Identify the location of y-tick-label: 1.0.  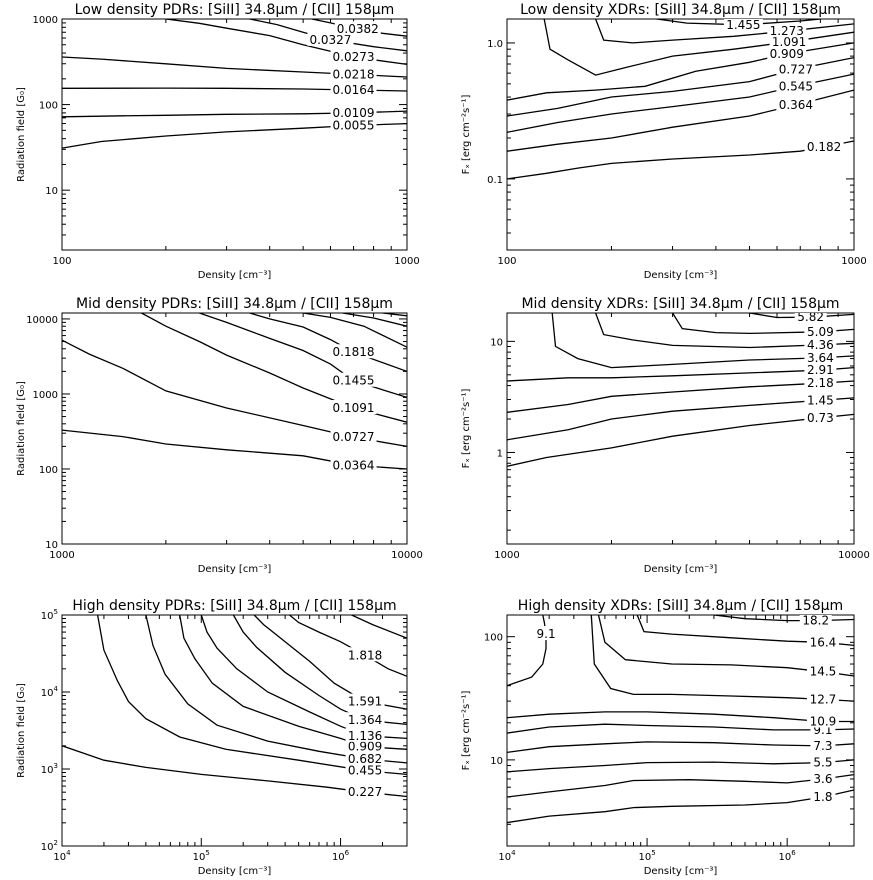
(495, 44).